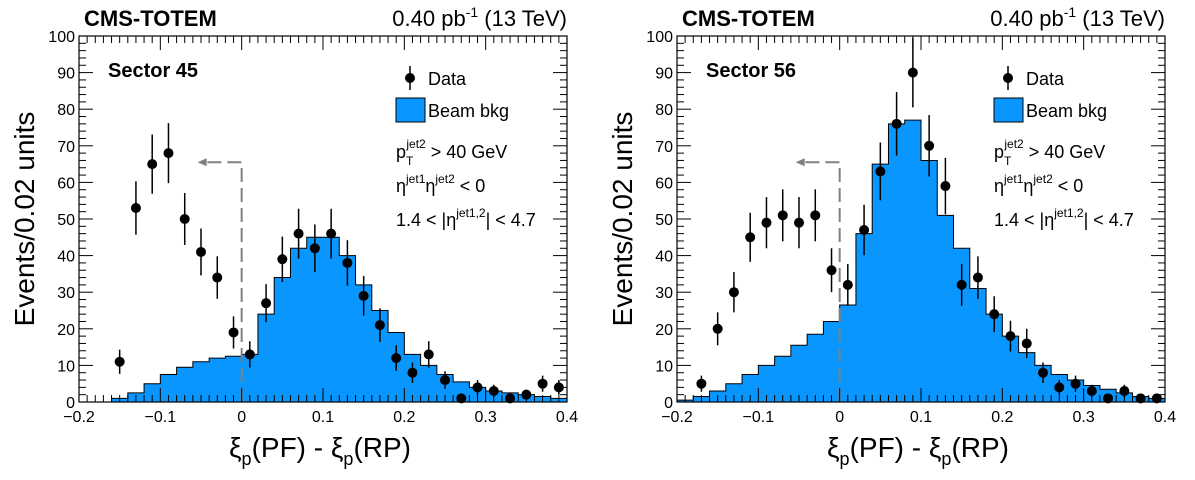 The width and height of the screenshot is (1195, 480). Describe the element at coordinates (668, 403) in the screenshot. I see `y-tick-label: 0` at that location.